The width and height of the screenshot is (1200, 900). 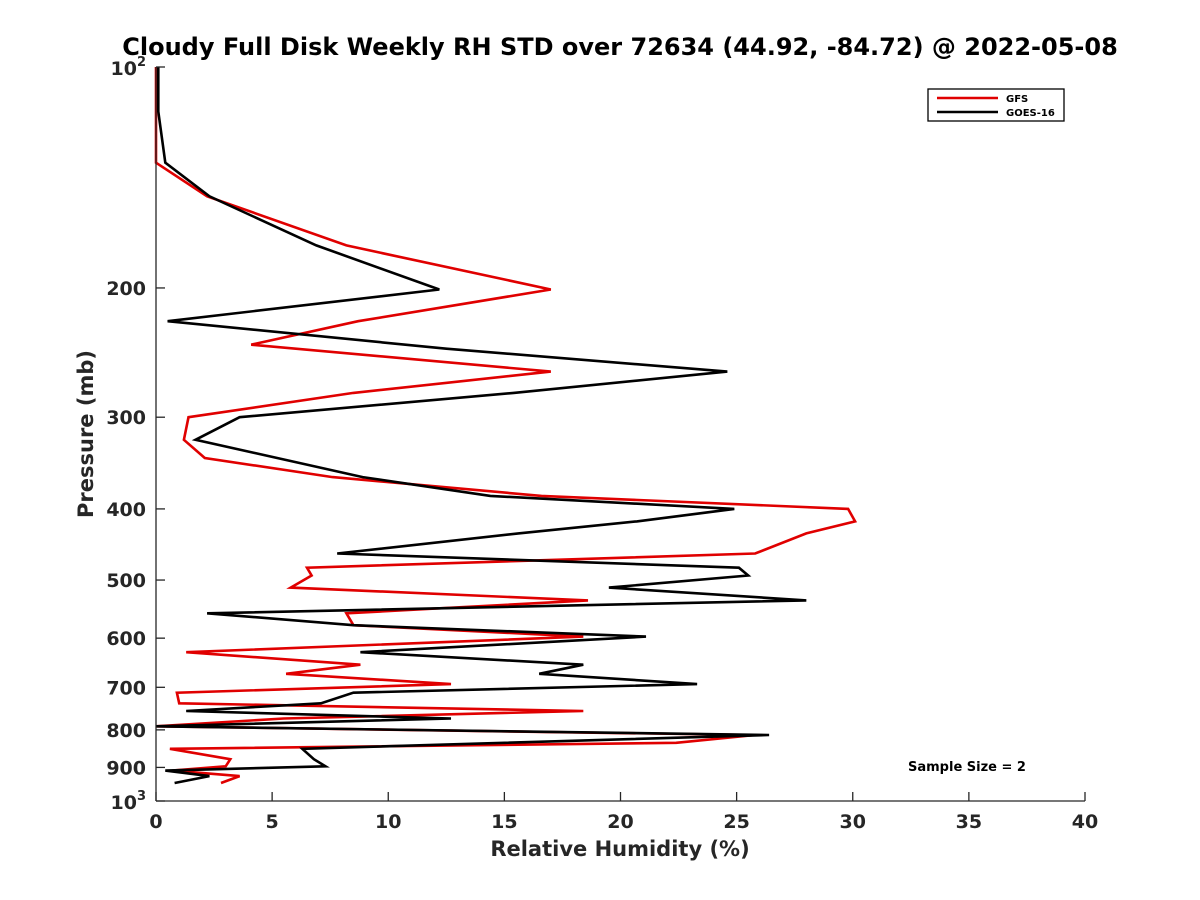 What do you see at coordinates (1017, 99) in the screenshot?
I see `legend-label: GFS` at bounding box center [1017, 99].